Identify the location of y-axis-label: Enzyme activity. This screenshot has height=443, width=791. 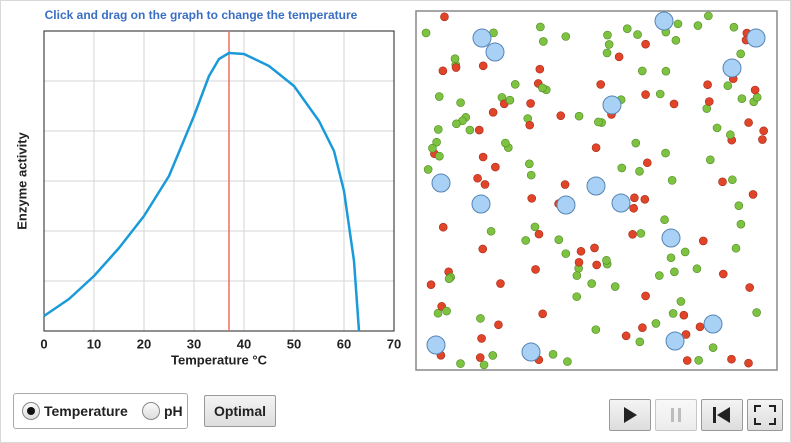
(21, 180).